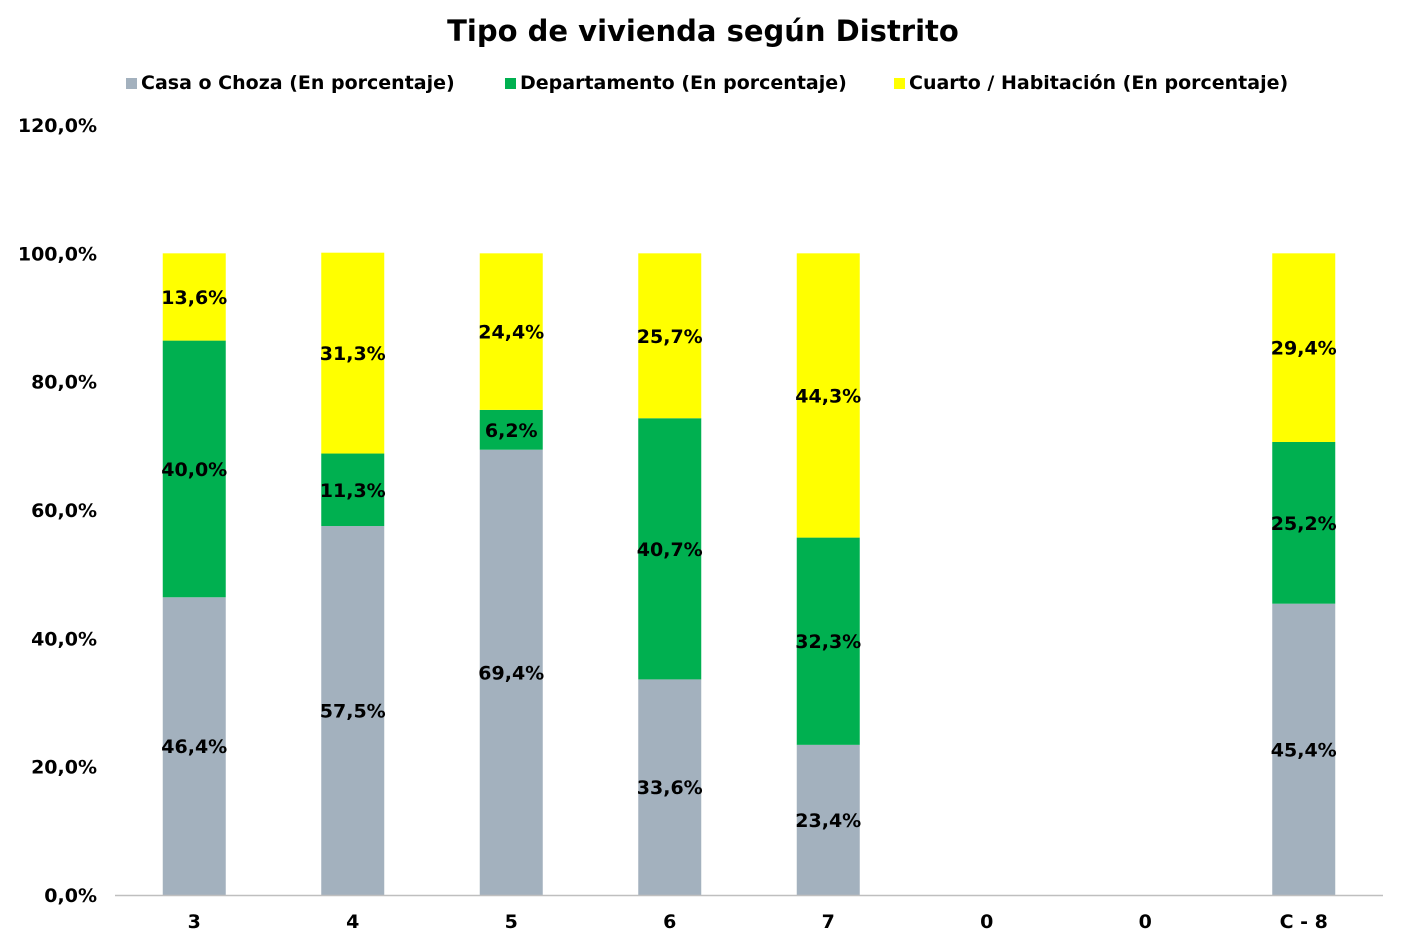  I want to click on y-tick-label: 80,0%, so click(64, 383).